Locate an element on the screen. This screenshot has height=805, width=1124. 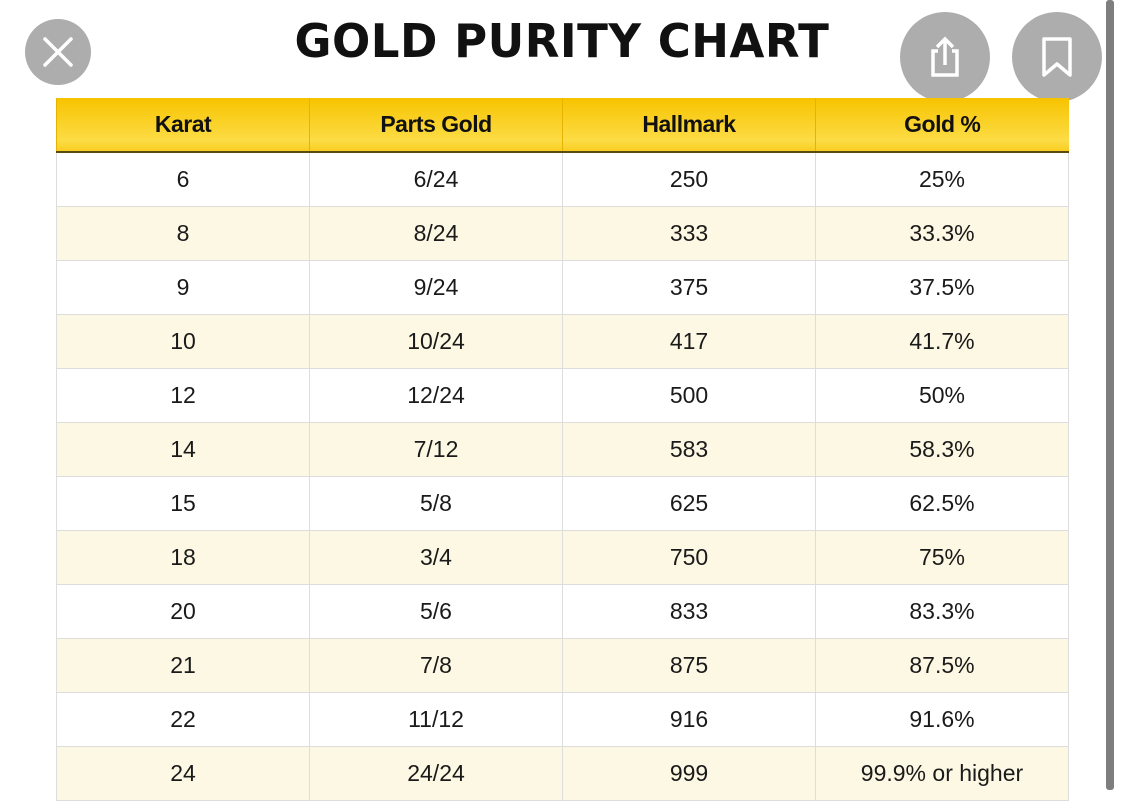
table-row: 14 7/12 583 58.3% is located at coordinates (562, 449).